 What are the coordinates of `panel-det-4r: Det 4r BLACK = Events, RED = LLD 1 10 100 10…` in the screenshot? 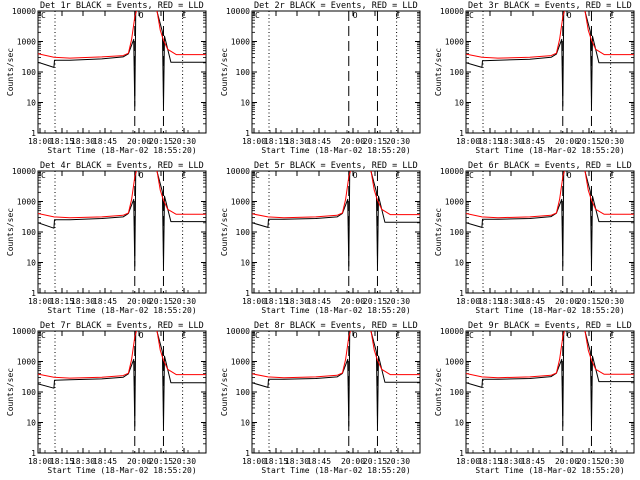 It's located at (106, 238).